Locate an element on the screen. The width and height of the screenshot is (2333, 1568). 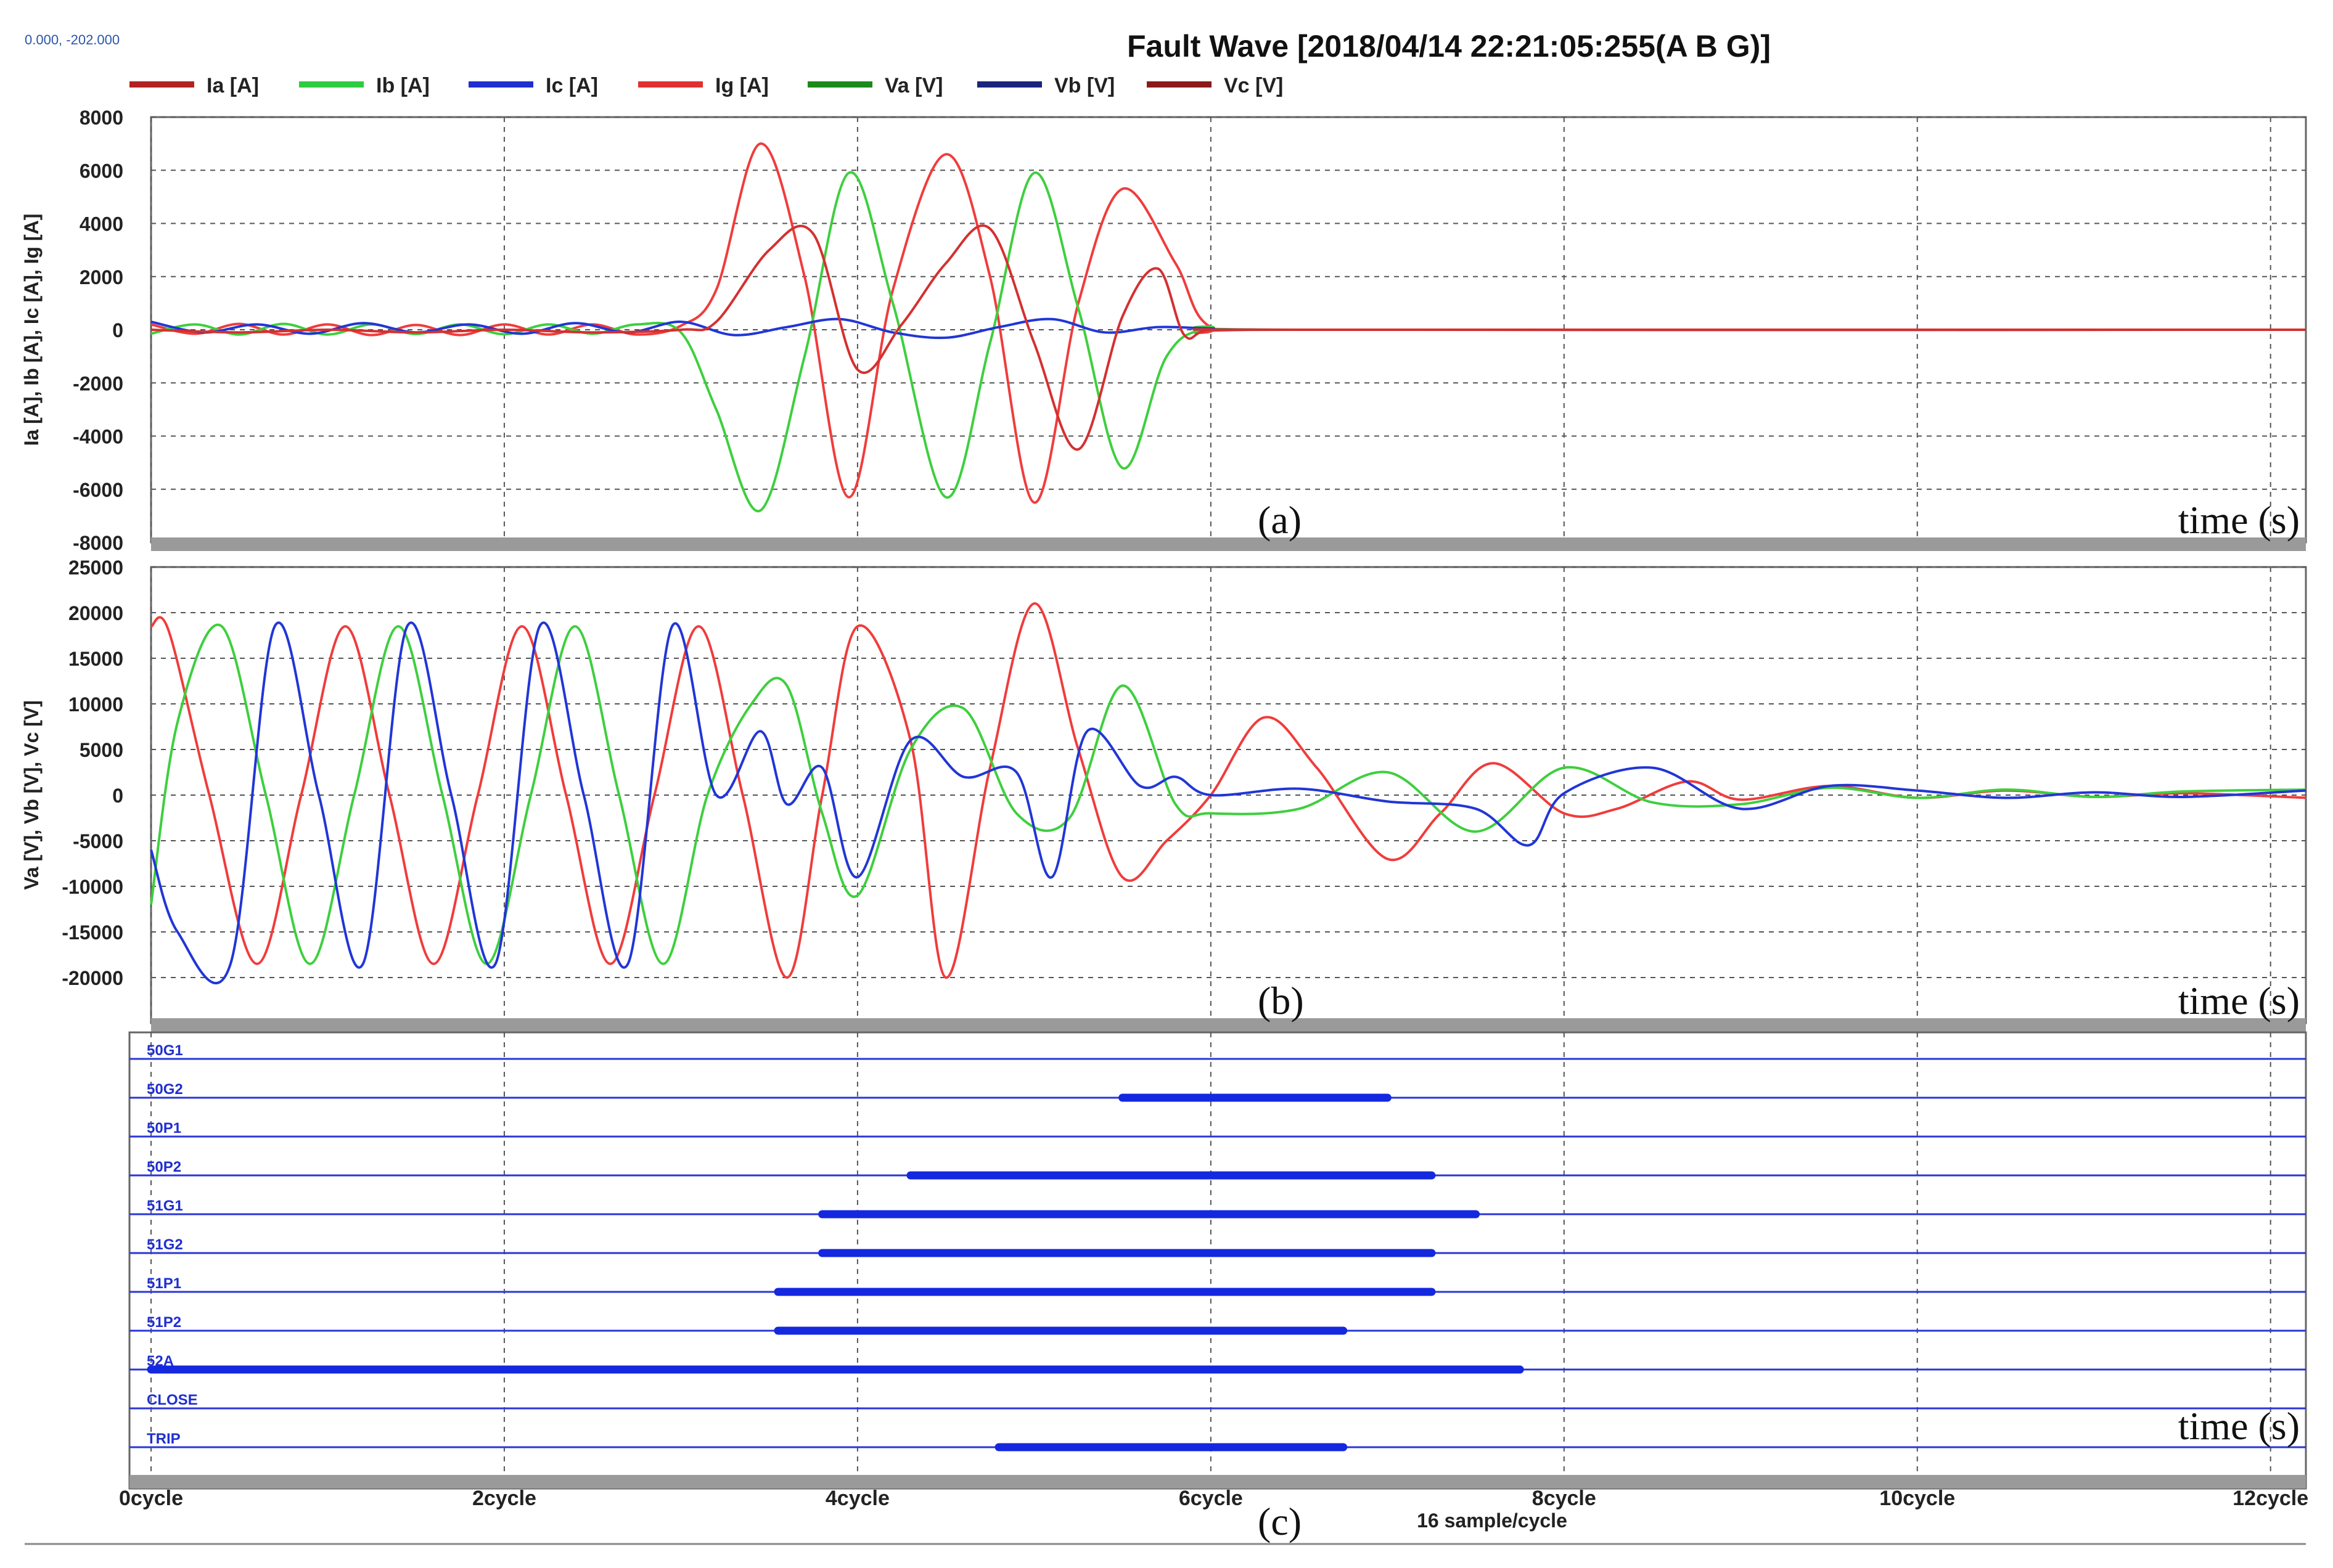
panel-a-ytick: 4000 is located at coordinates (101, 224).